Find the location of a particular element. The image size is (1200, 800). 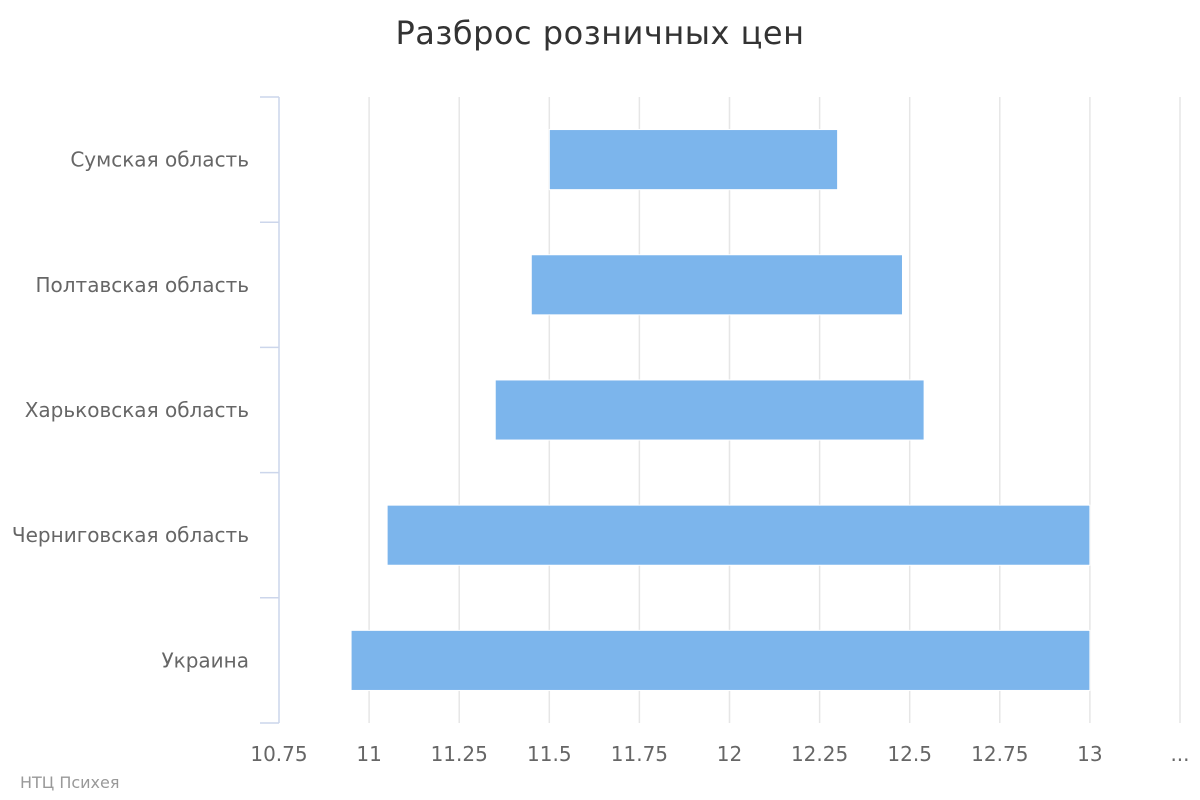

value-tick-label: 10.75 is located at coordinates (278, 754).